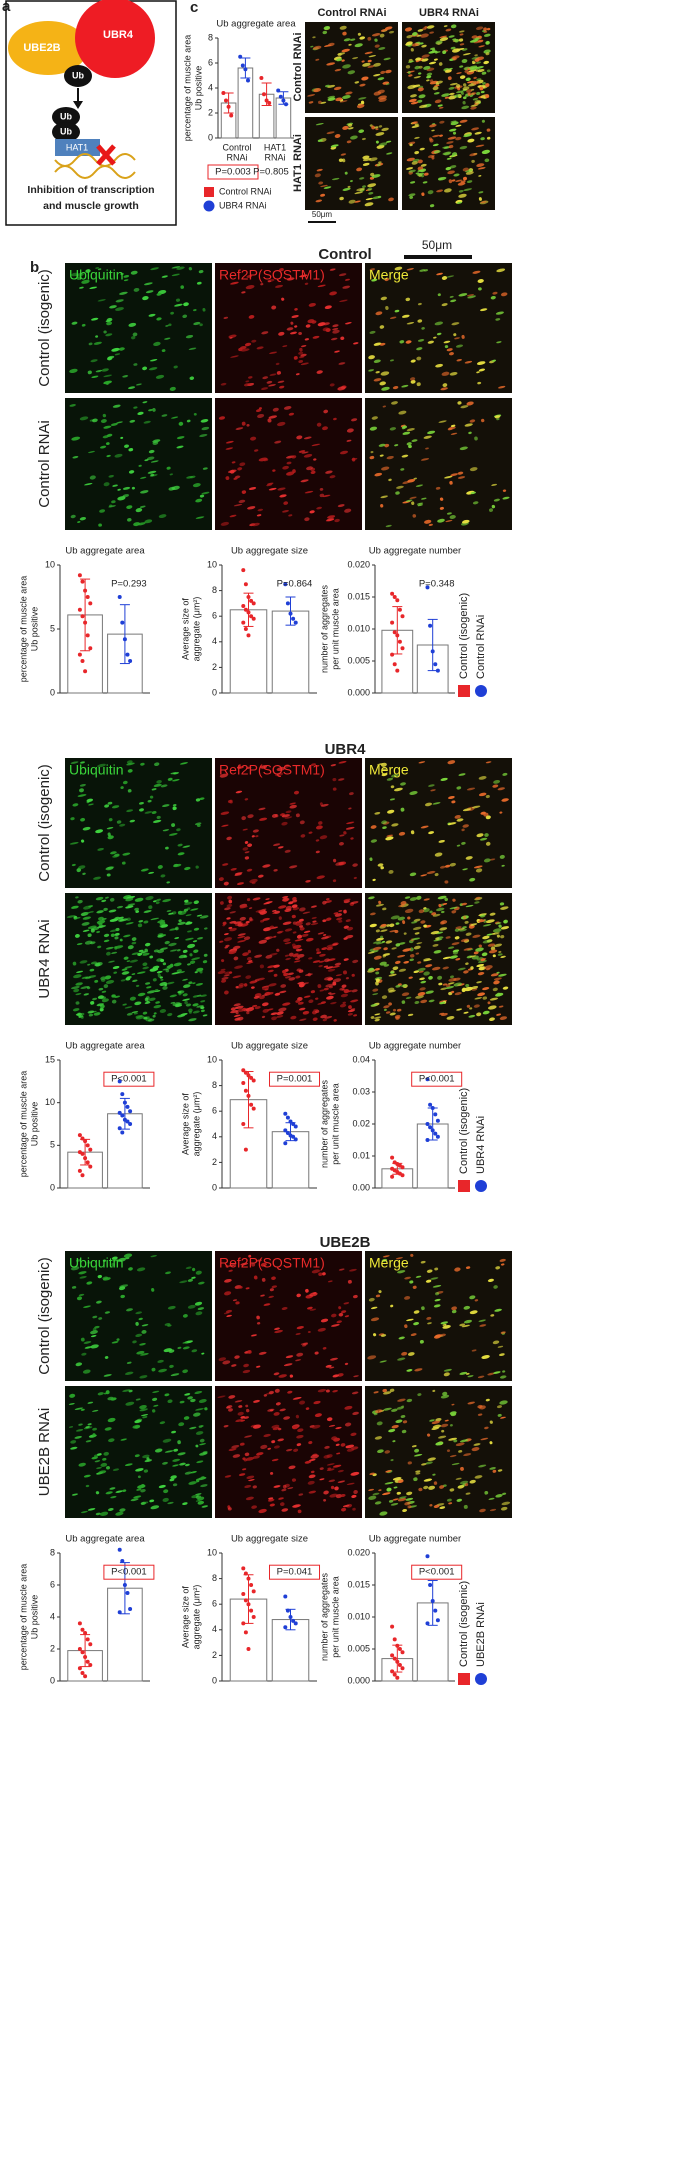  What do you see at coordinates (52, 628) in the screenshot?
I see `y-tick-label: 5` at bounding box center [52, 628].